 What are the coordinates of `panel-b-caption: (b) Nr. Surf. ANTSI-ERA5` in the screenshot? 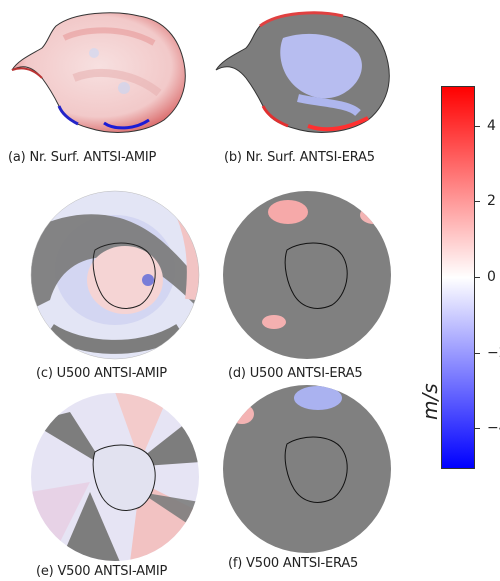 It's located at (299, 157).